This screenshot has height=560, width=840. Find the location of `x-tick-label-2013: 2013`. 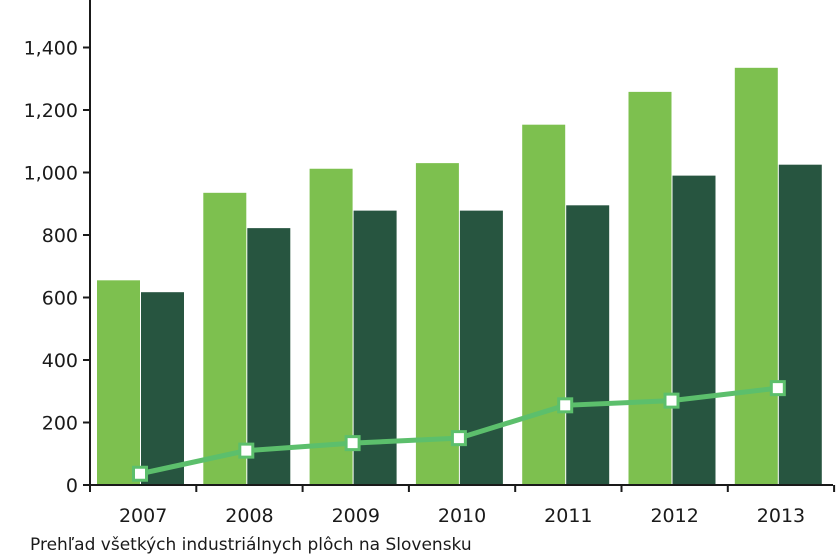

x-tick-label-2013: 2013 is located at coordinates (781, 516).